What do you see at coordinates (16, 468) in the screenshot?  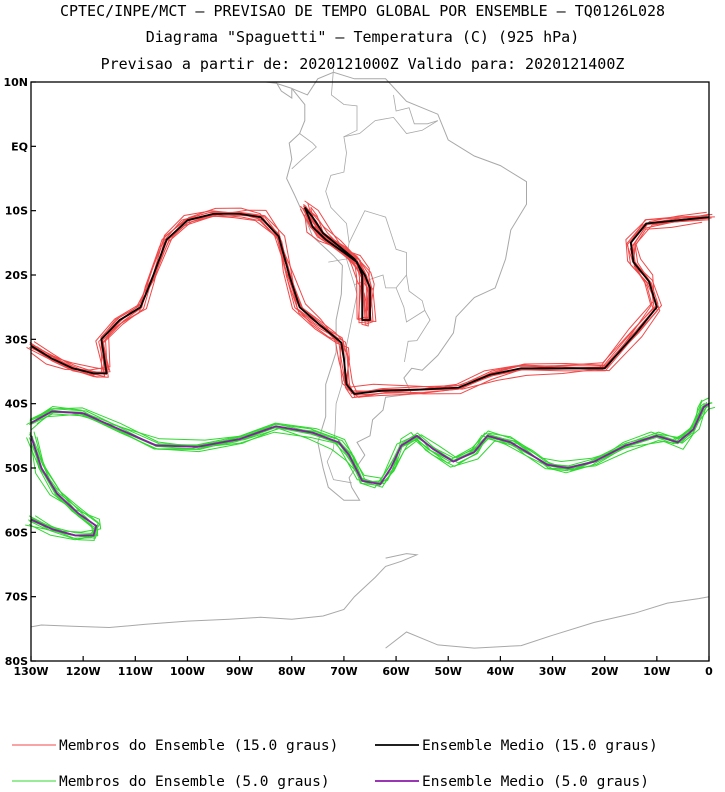 I see `lat-tick-label-6: 50S` at bounding box center [16, 468].